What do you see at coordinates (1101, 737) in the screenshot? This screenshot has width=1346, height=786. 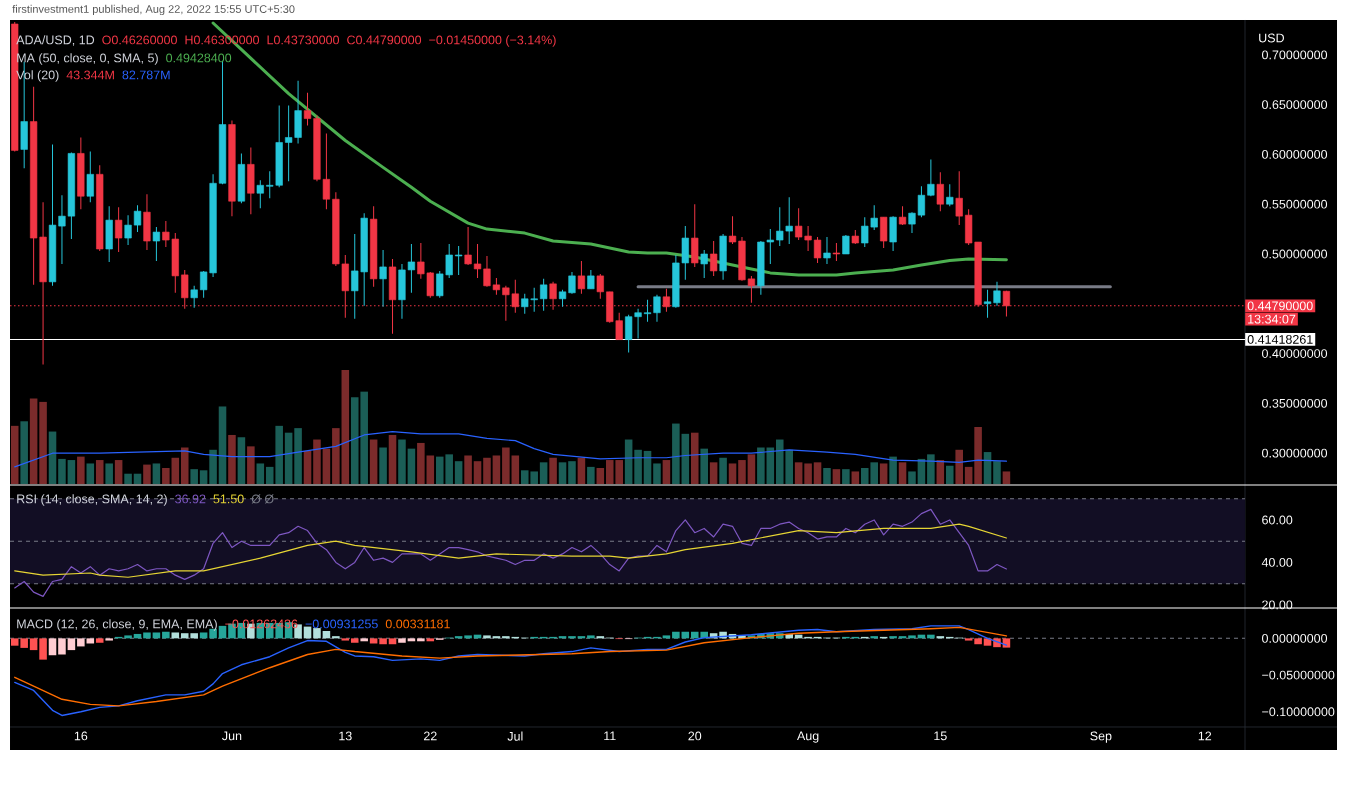 I see `x-tick-label: Sep` at bounding box center [1101, 737].